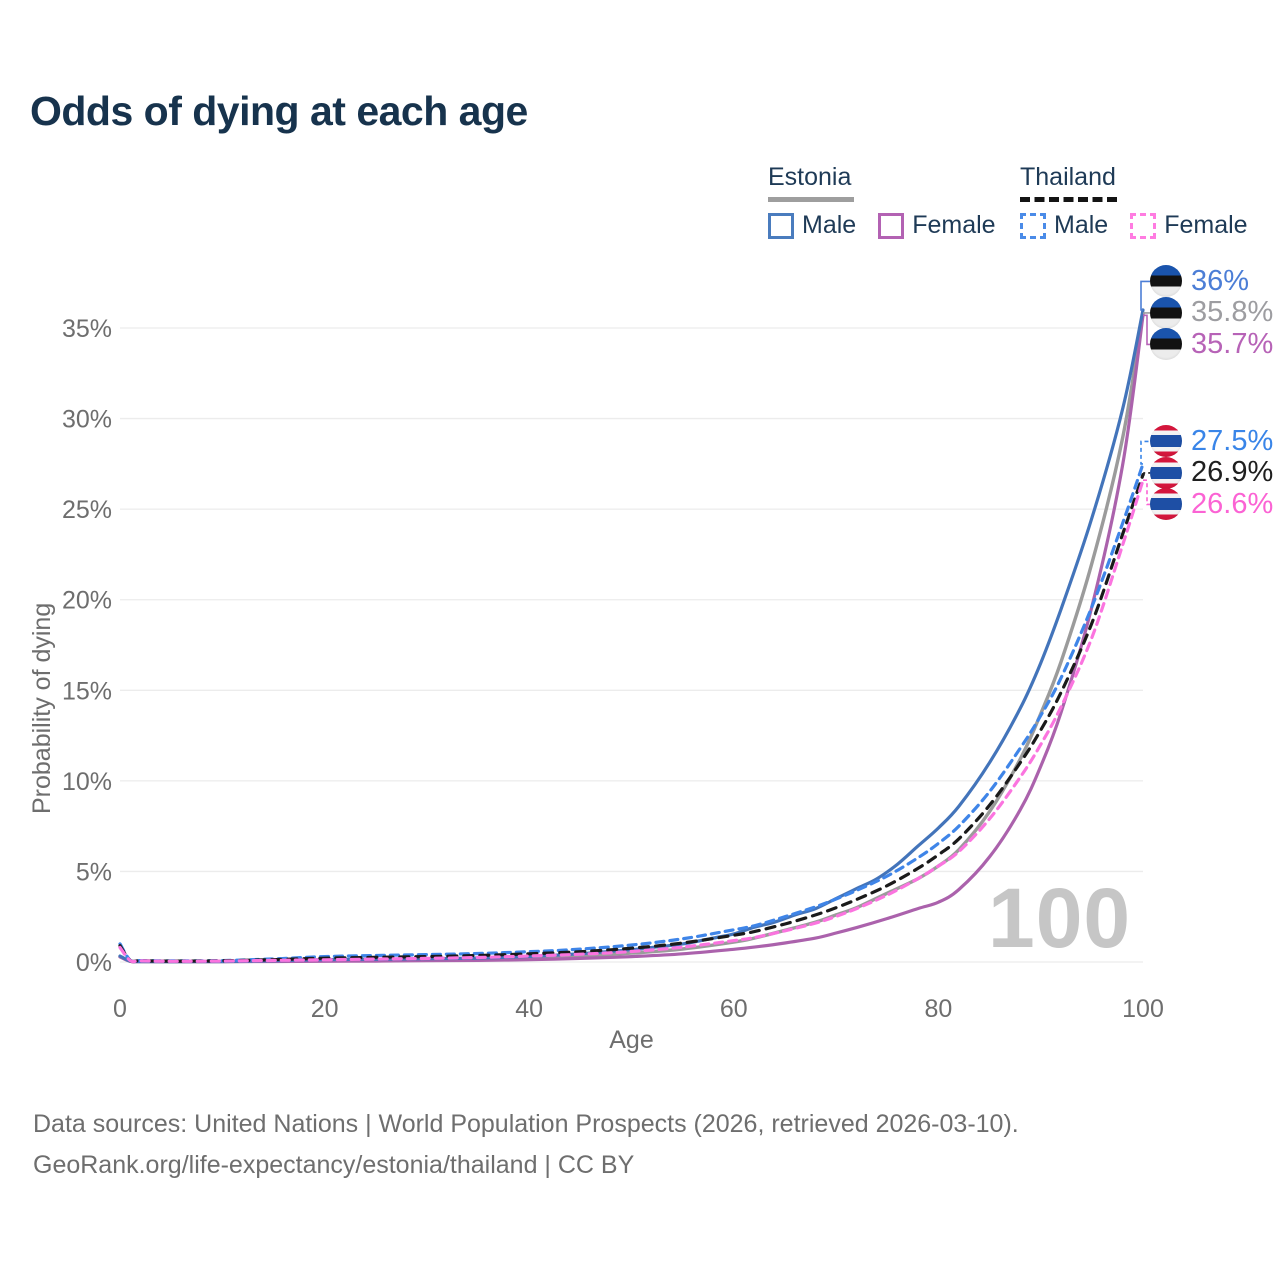 This screenshot has width=1280, height=1280. I want to click on y-tick-label: 15%, so click(87, 691).